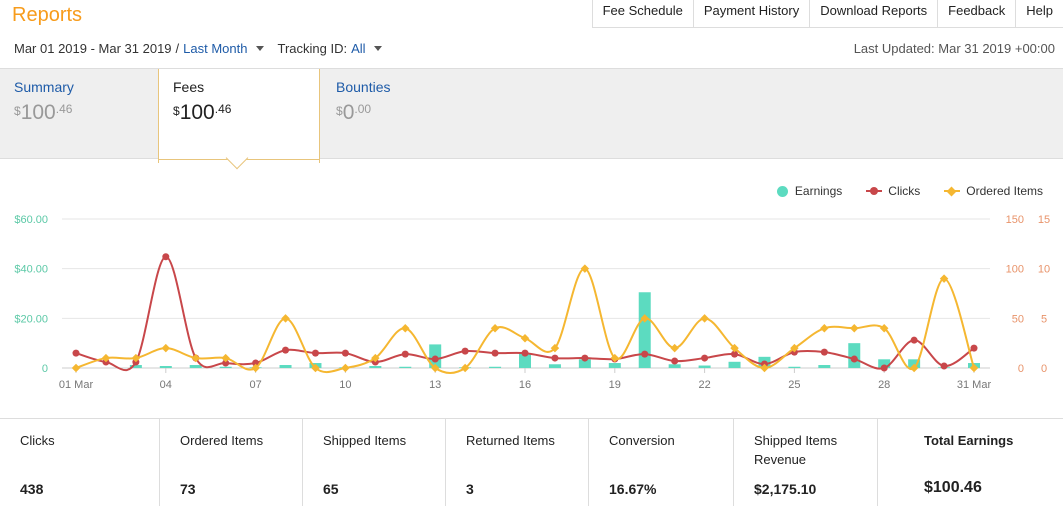  I want to click on stat-conversion: Conversion 16.67%, so click(661, 462).